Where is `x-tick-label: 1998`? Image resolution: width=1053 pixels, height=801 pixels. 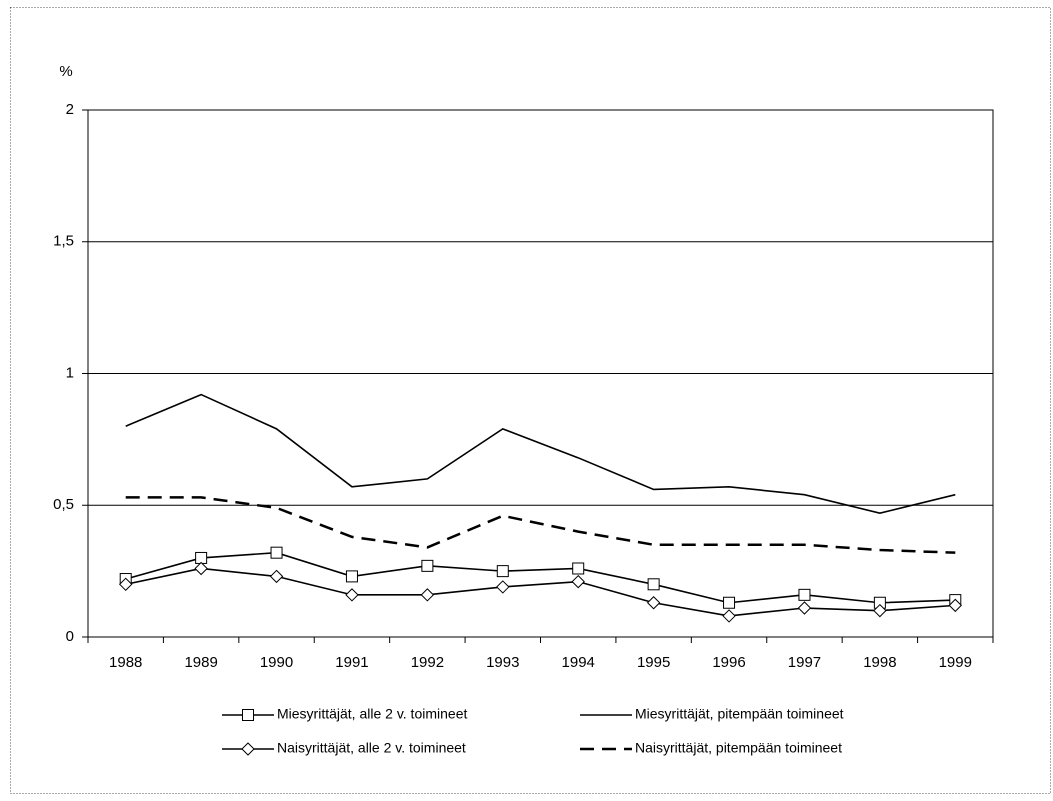
x-tick-label: 1998 is located at coordinates (879, 662).